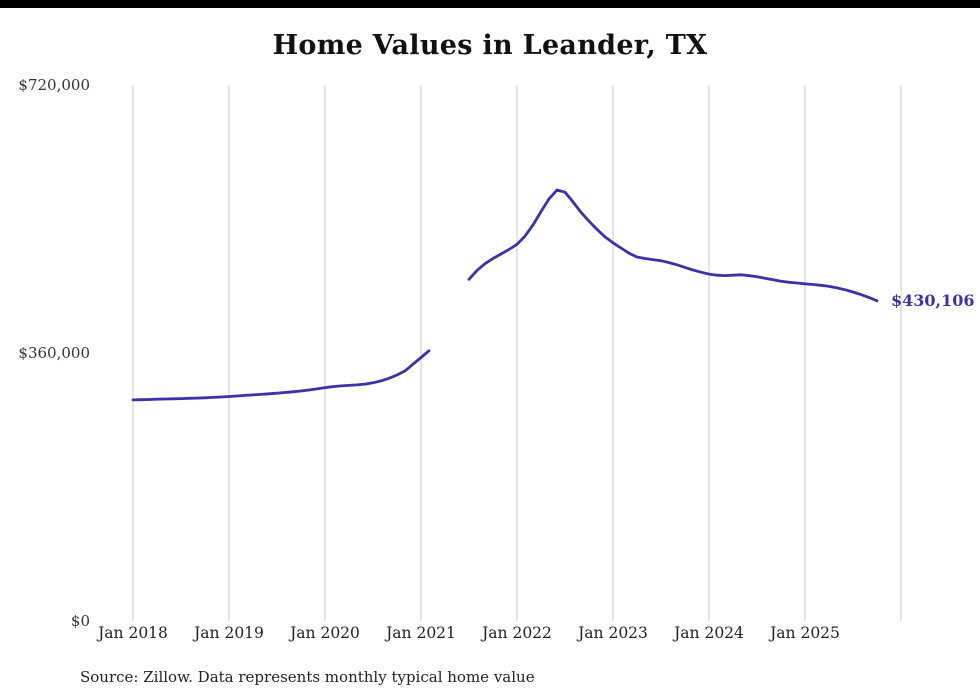 This screenshot has height=699, width=980. What do you see at coordinates (54, 85) in the screenshot?
I see `svg-text: $720,000` at bounding box center [54, 85].